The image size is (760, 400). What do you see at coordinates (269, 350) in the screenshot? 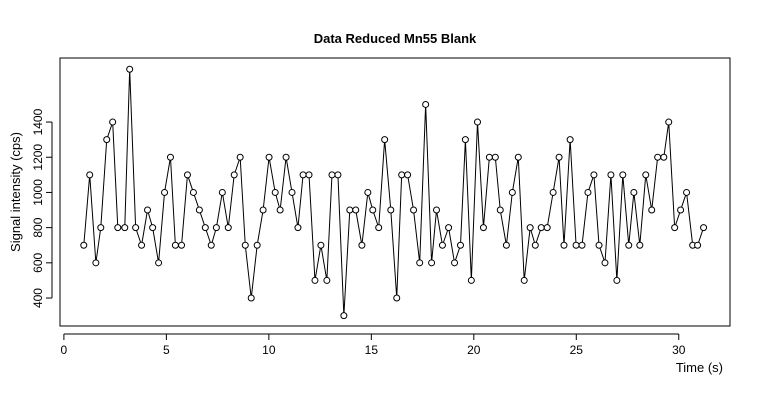
I see `x-tick-label: 10` at bounding box center [269, 350].